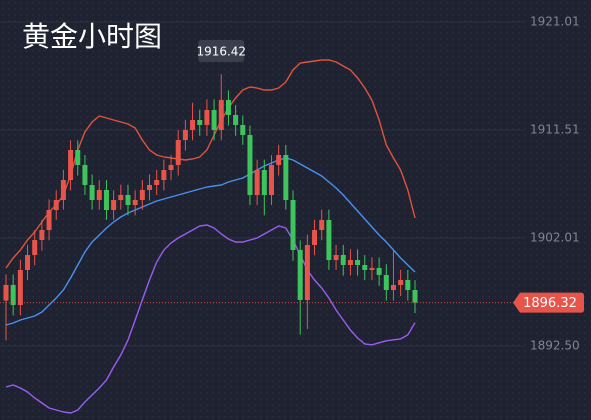 This screenshot has height=420, width=591. I want to click on last-price-label: 1896.32, so click(550, 303).